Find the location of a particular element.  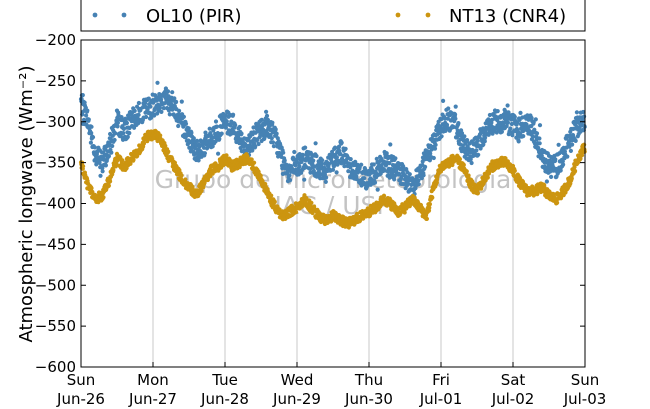

legend-marker-ol10-b is located at coordinates (124, 15).